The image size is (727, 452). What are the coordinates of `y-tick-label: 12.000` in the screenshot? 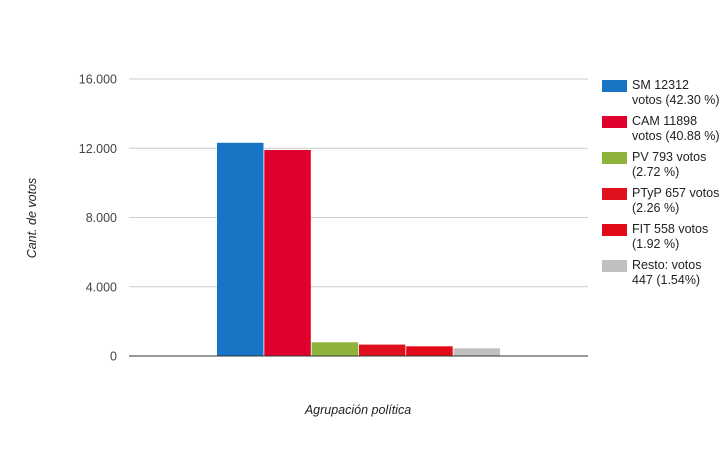 It's located at (98, 149).